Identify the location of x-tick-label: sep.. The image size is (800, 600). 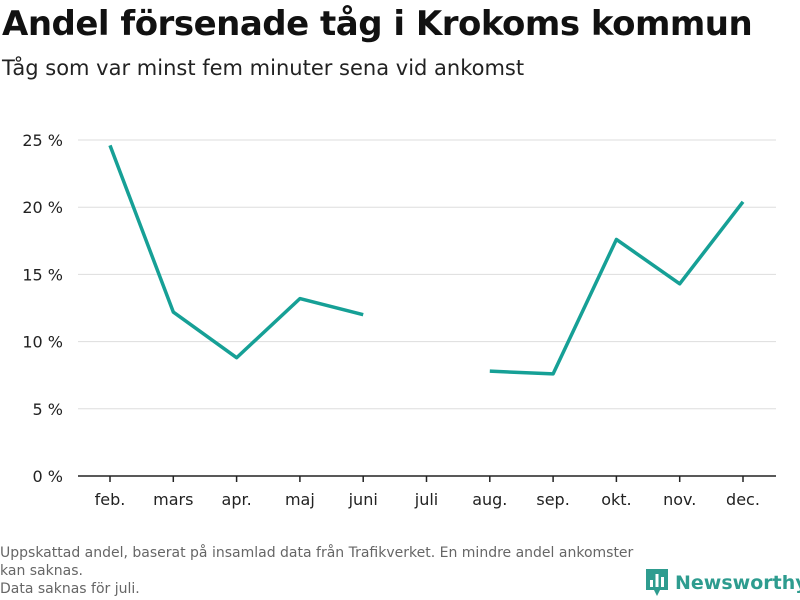
(552, 499).